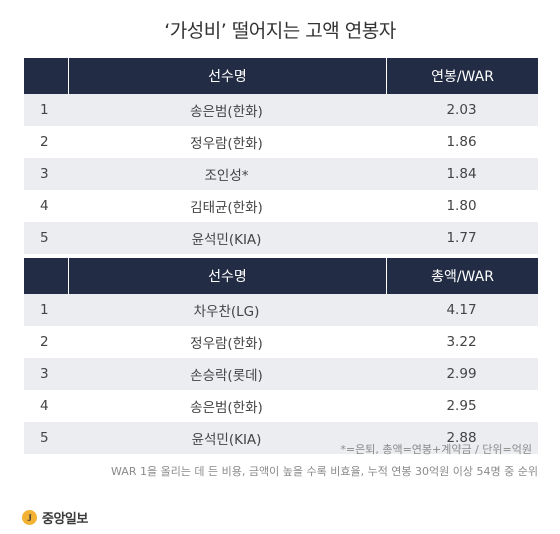 The height and width of the screenshot is (534, 560). I want to click on table-row: 4 김태균(한화) 1.80, so click(281, 206).